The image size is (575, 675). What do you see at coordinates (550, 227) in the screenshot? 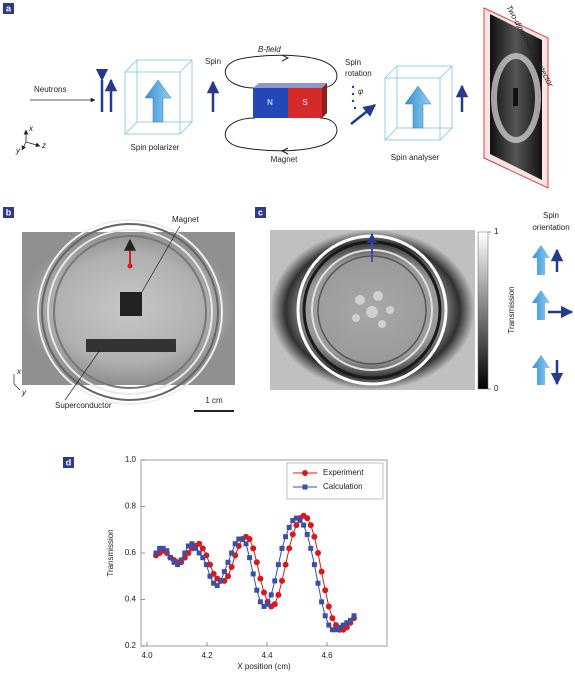
I see `orientation-label: orientation` at bounding box center [550, 227].